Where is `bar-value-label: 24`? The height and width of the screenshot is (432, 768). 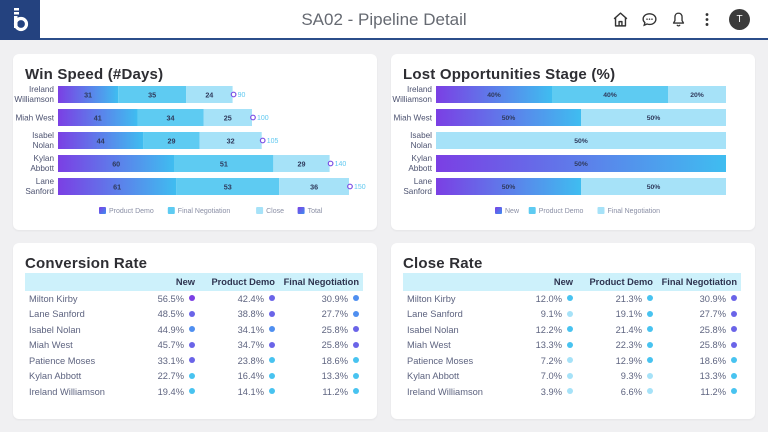
bar-value-label: 24 is located at coordinates (209, 94).